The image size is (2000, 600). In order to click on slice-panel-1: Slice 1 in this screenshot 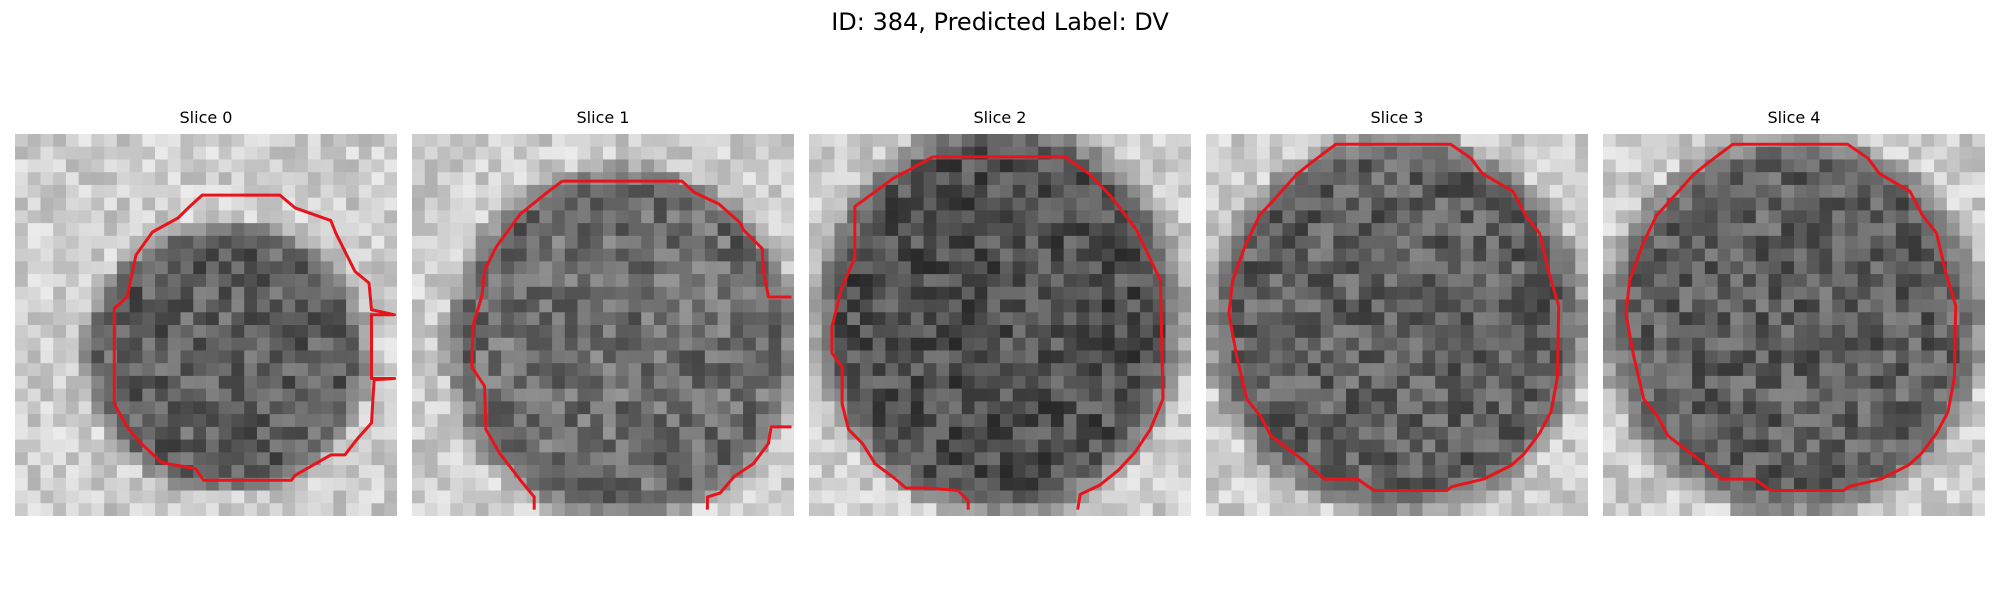, I will do `click(603, 313)`.